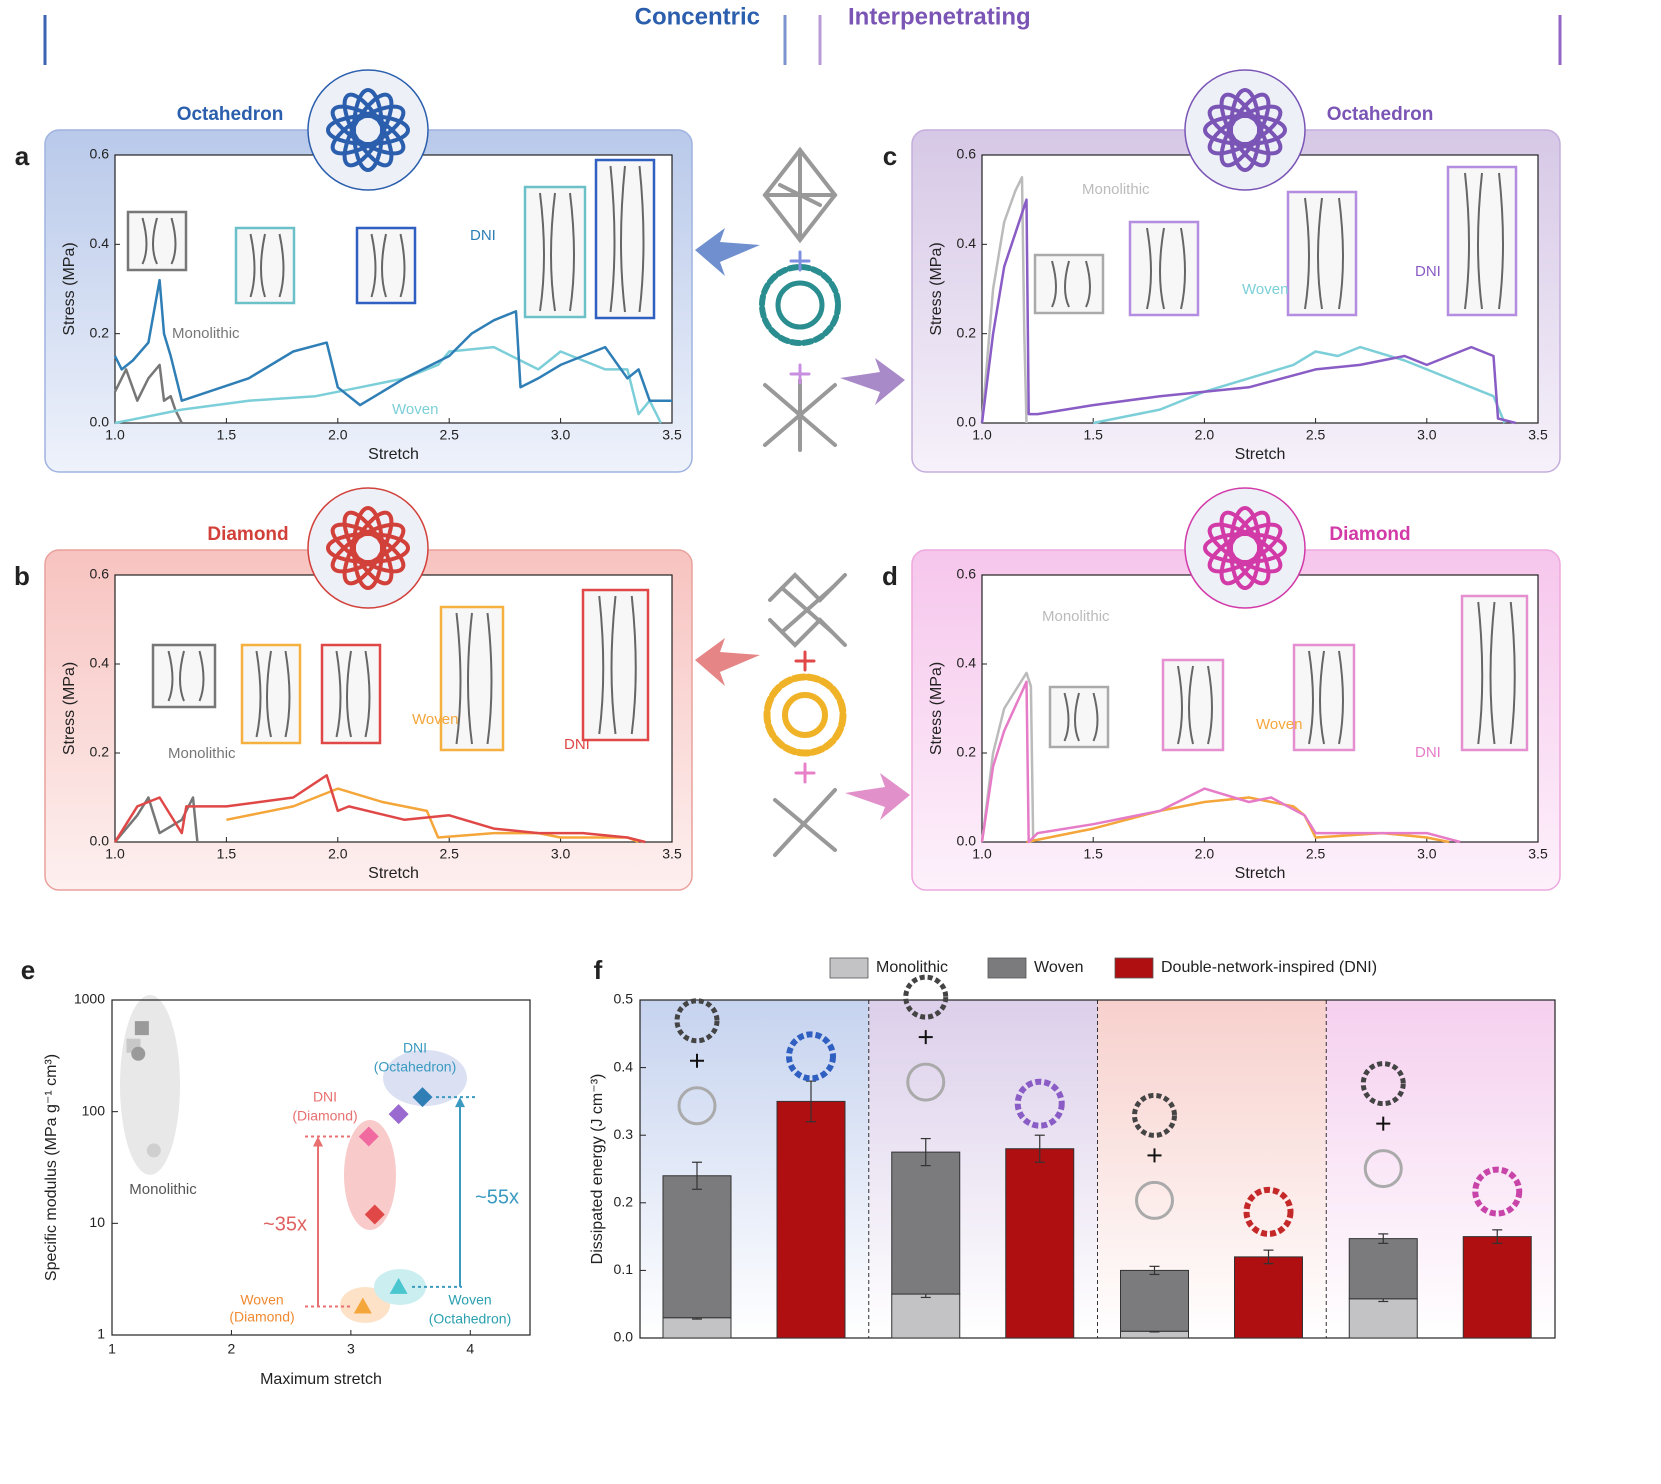 This screenshot has width=1661, height=1484. I want to click on panel-title: Diamond, so click(247, 534).